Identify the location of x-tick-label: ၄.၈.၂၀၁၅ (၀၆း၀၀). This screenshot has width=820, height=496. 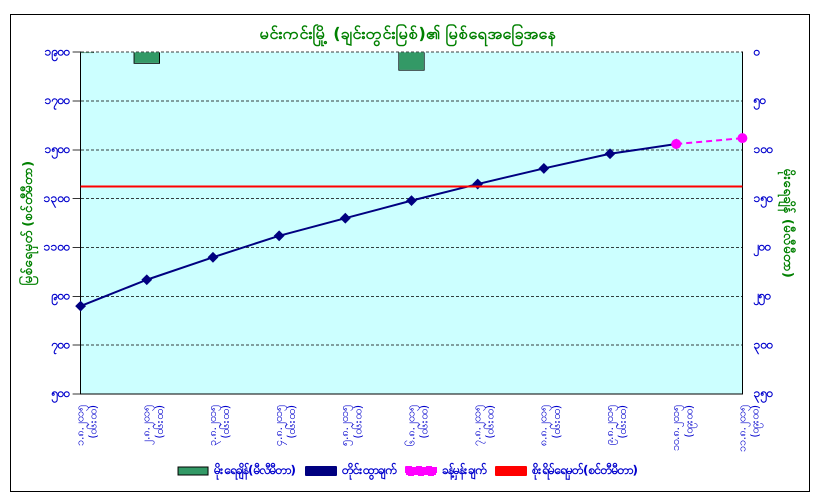
(285, 425).